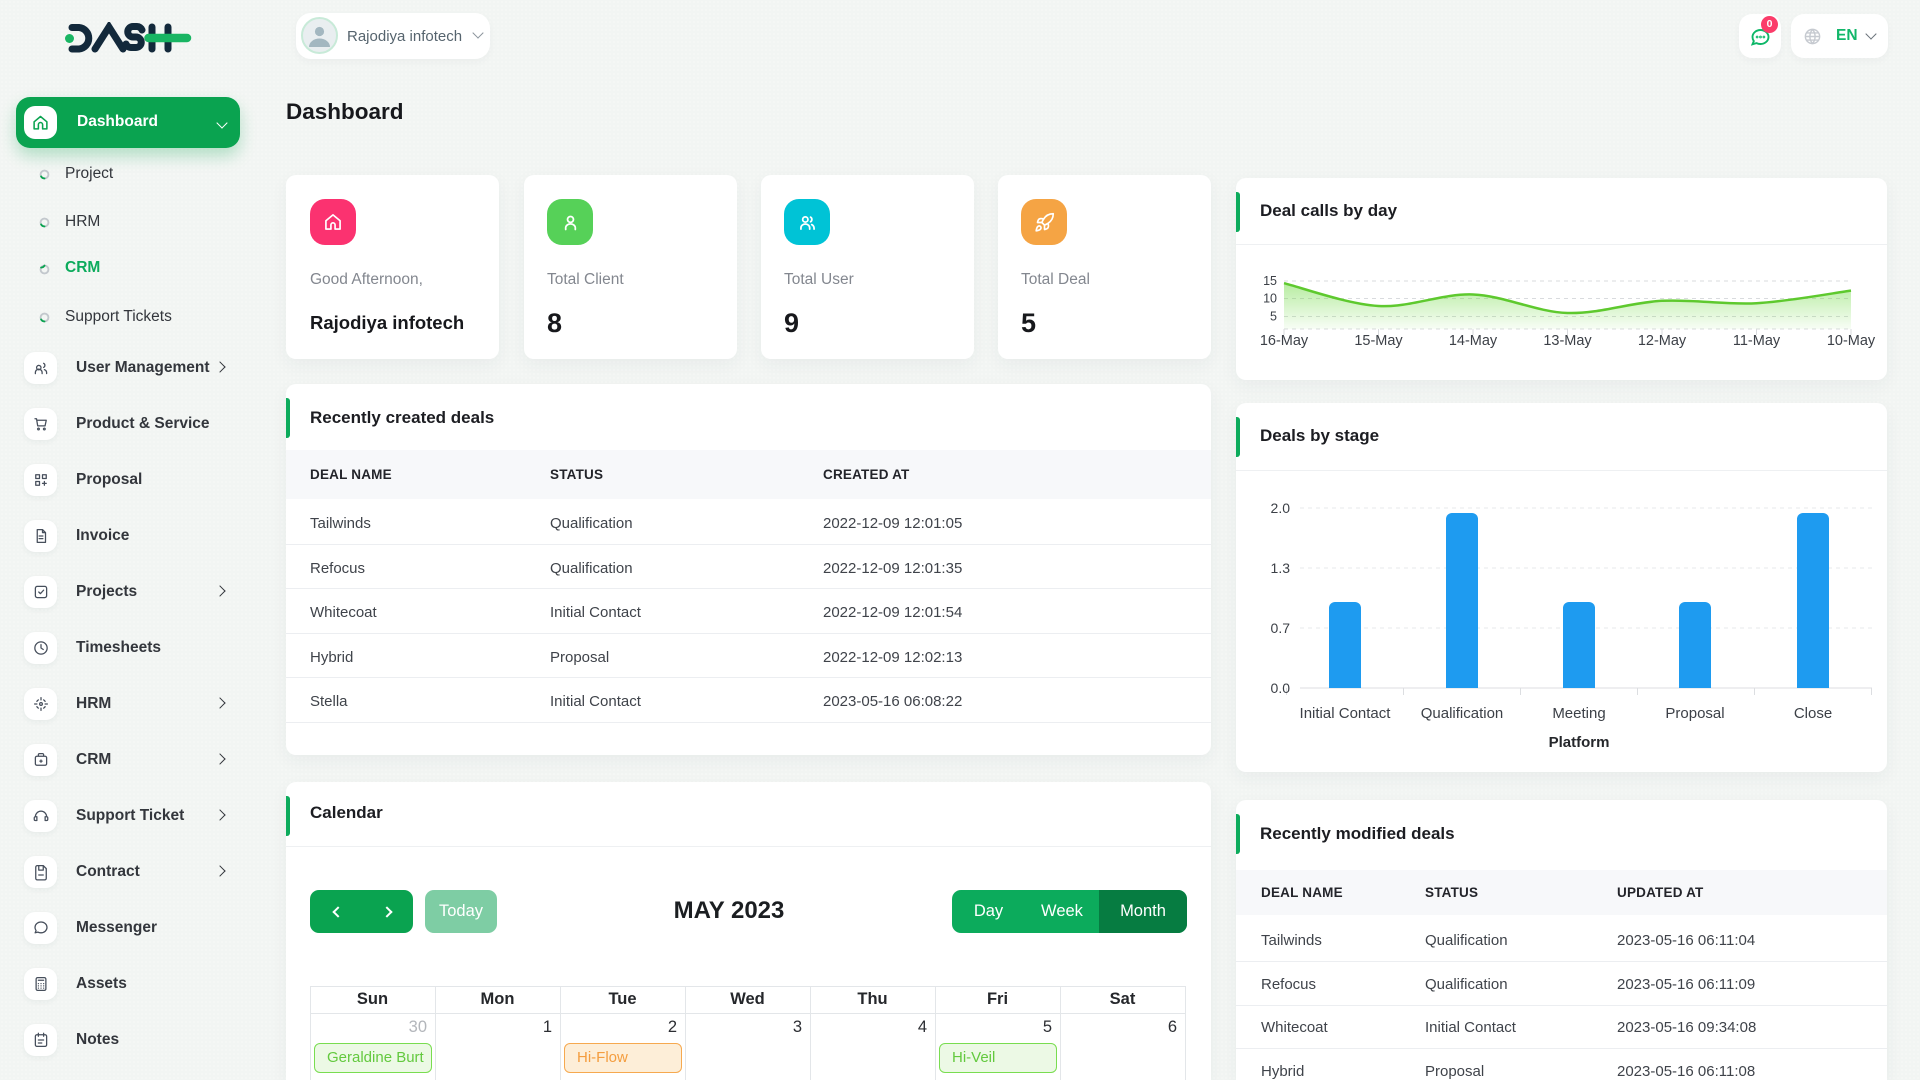  I want to click on svg-text: 13-May, so click(1567, 341).